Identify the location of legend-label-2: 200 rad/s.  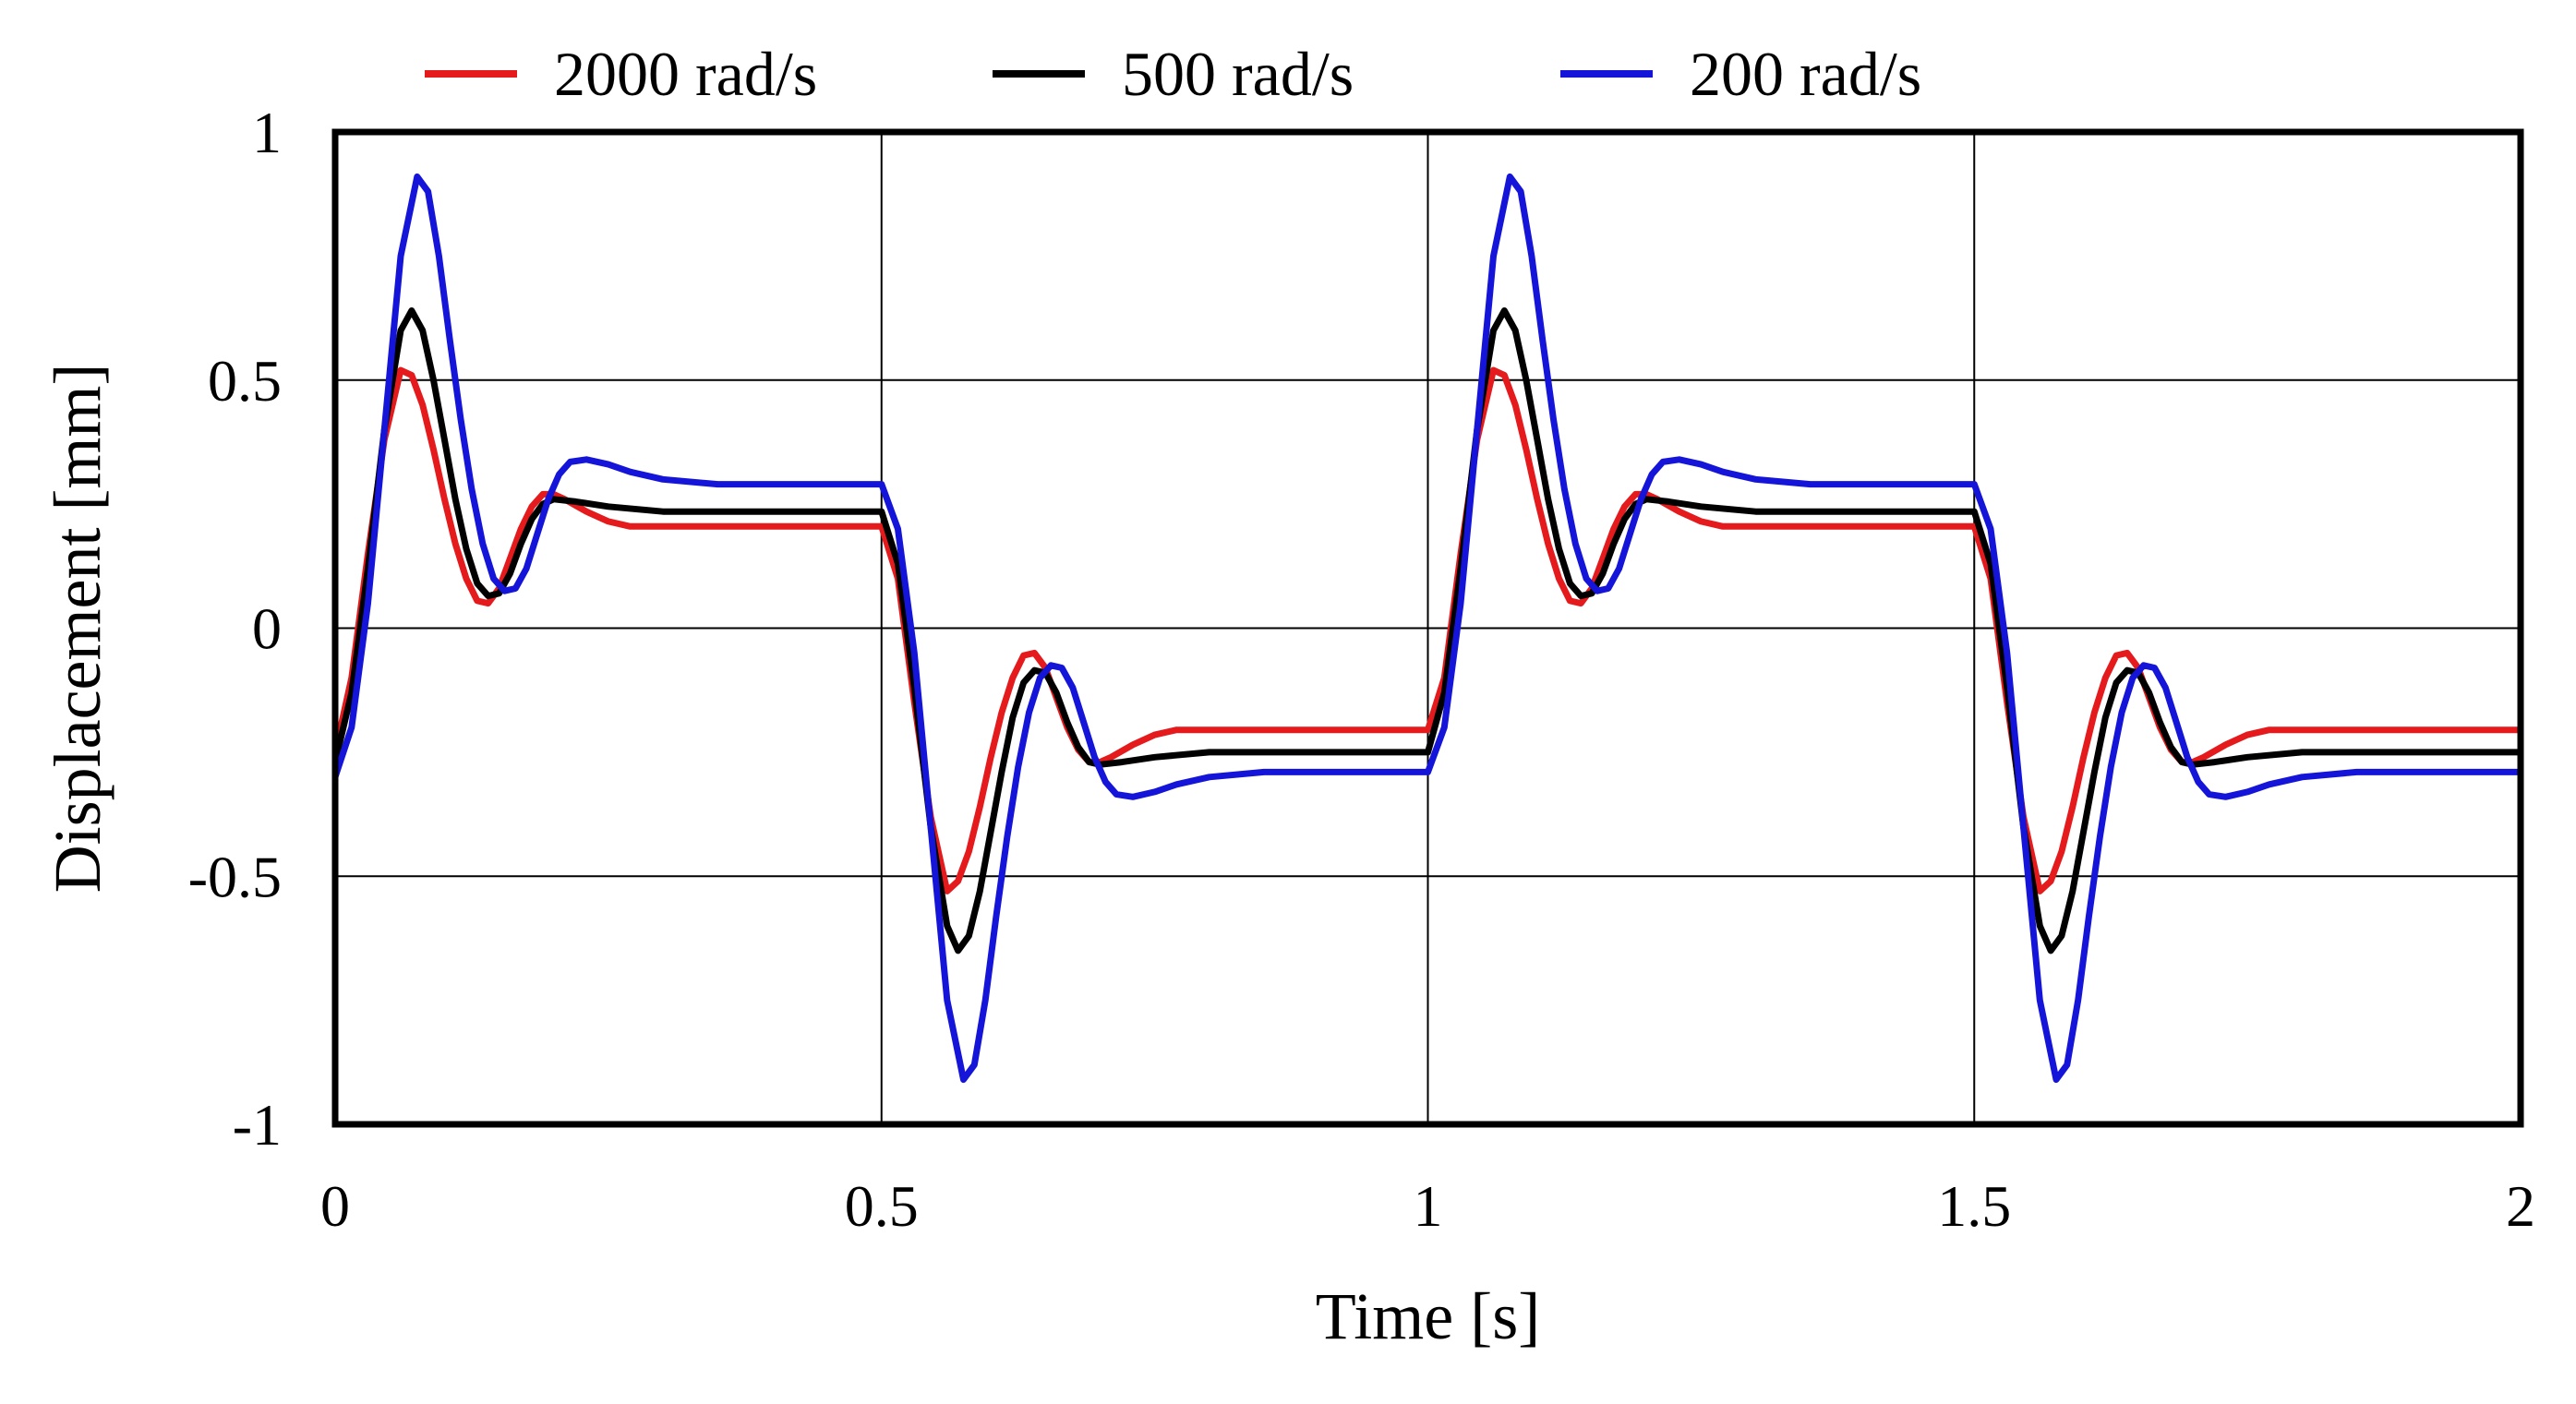
(1805, 74).